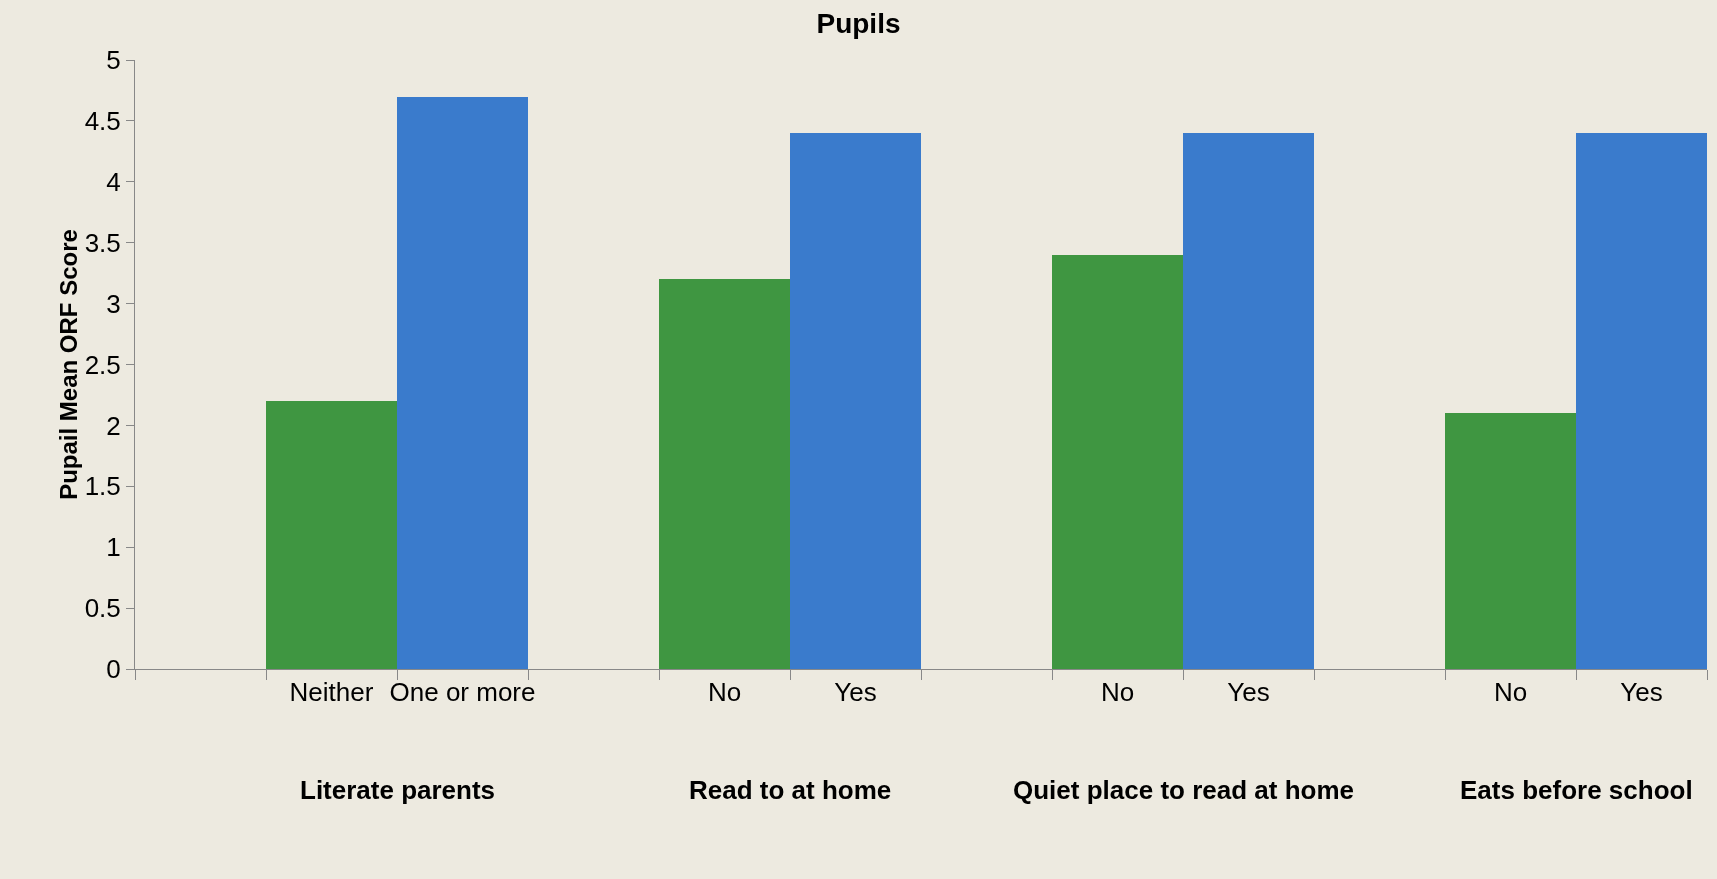  Describe the element at coordinates (1183, 790) in the screenshot. I see `text: Quiet place to read at home` at that location.